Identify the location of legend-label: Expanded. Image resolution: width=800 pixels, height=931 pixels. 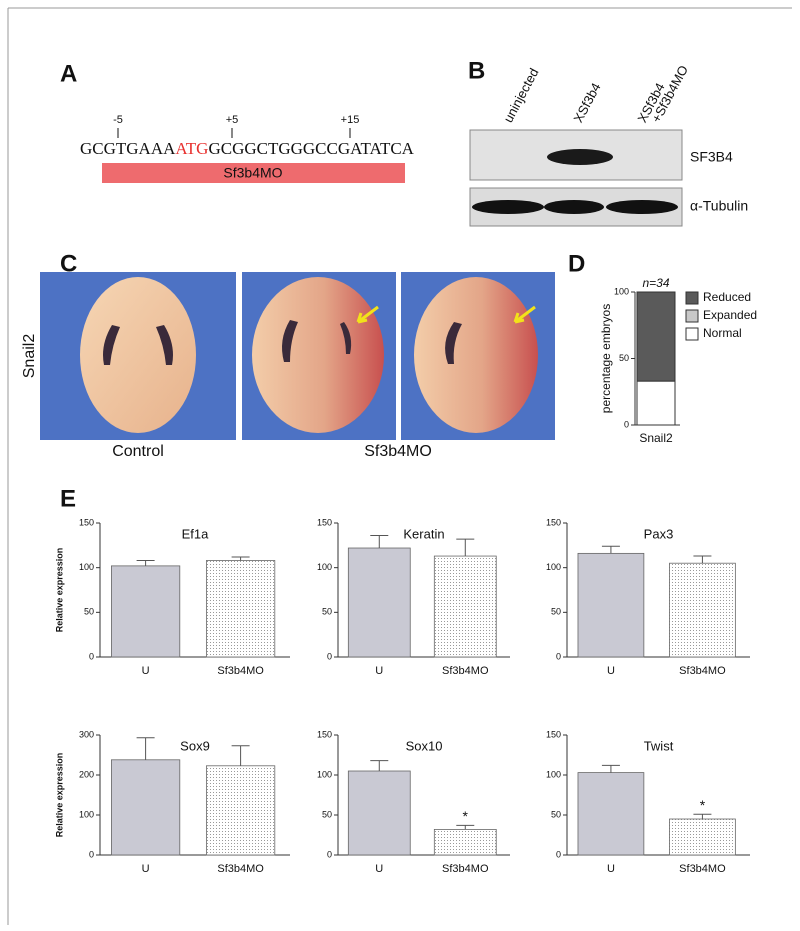
(730, 315).